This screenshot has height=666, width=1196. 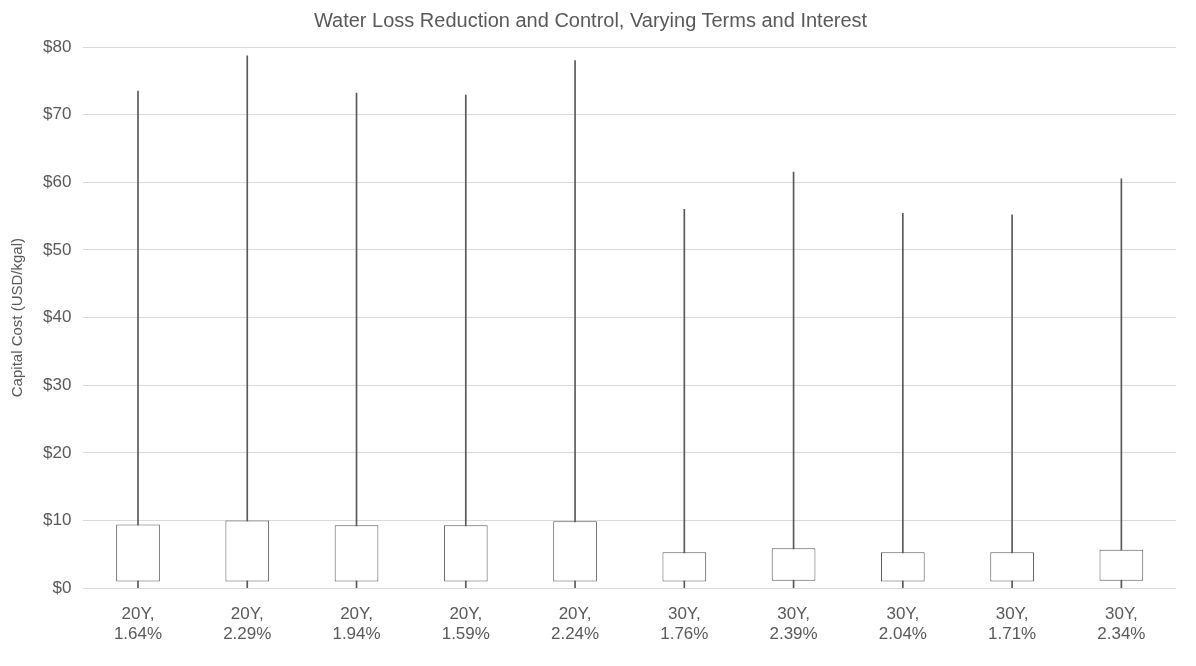 What do you see at coordinates (57, 181) in the screenshot?
I see `y-tick-label: $60` at bounding box center [57, 181].